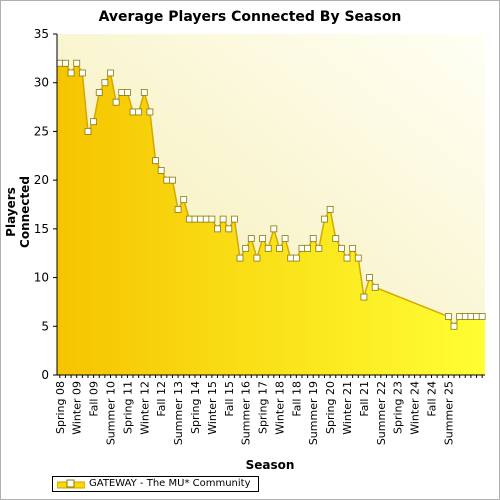 The image size is (500, 500). Describe the element at coordinates (398, 407) in the screenshot. I see `x-tick-label: Spring 23` at that location.